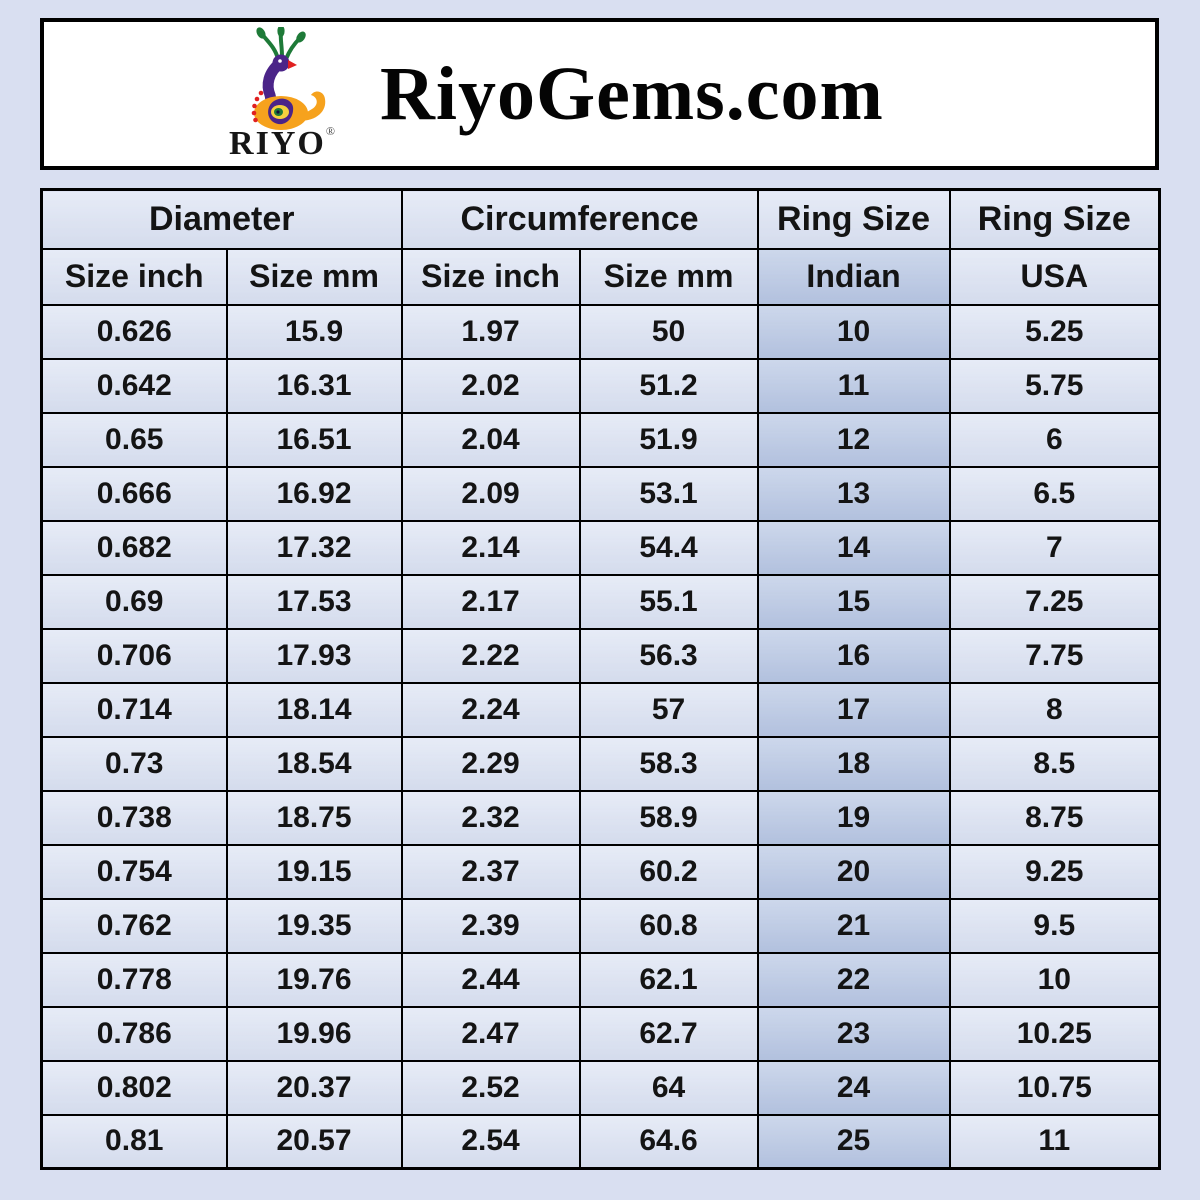 The height and width of the screenshot is (1200, 1200). What do you see at coordinates (490, 439) in the screenshot?
I see `cell-size-inch: 2.04` at bounding box center [490, 439].